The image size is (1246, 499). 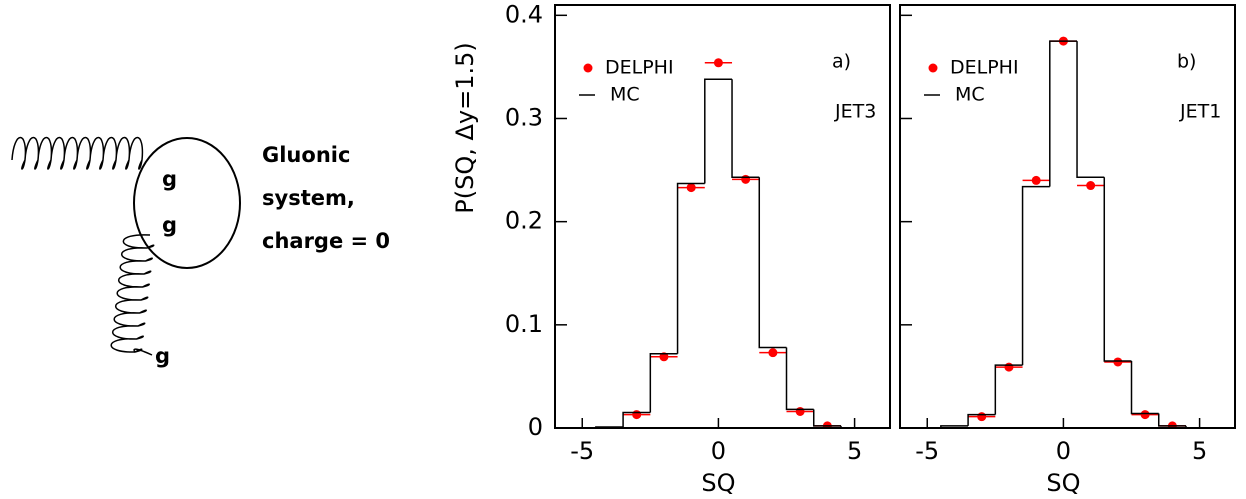 What do you see at coordinates (524, 324) in the screenshot?
I see `y-tick-label: 0.1` at bounding box center [524, 324].